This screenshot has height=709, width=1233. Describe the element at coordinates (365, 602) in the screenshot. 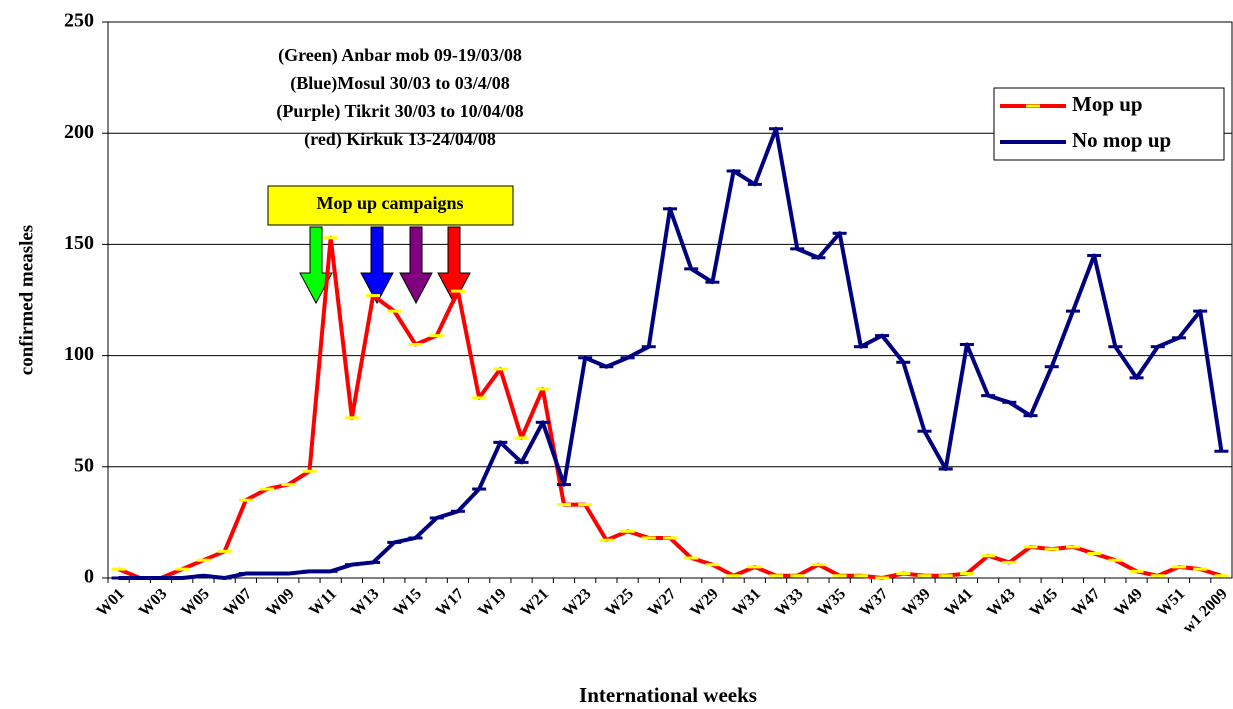

I see `x-tick-label: W13` at that location.